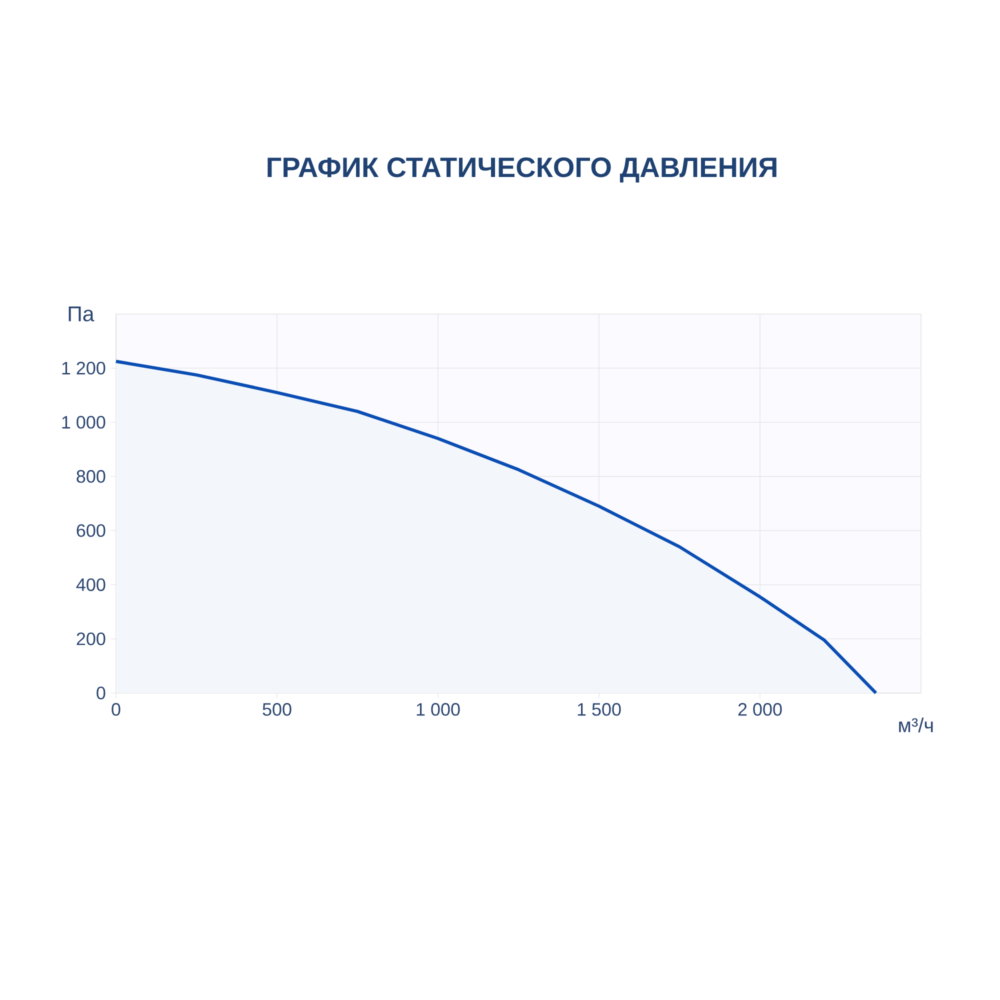  Describe the element at coordinates (91, 476) in the screenshot. I see `y-tick-label: 800` at that location.